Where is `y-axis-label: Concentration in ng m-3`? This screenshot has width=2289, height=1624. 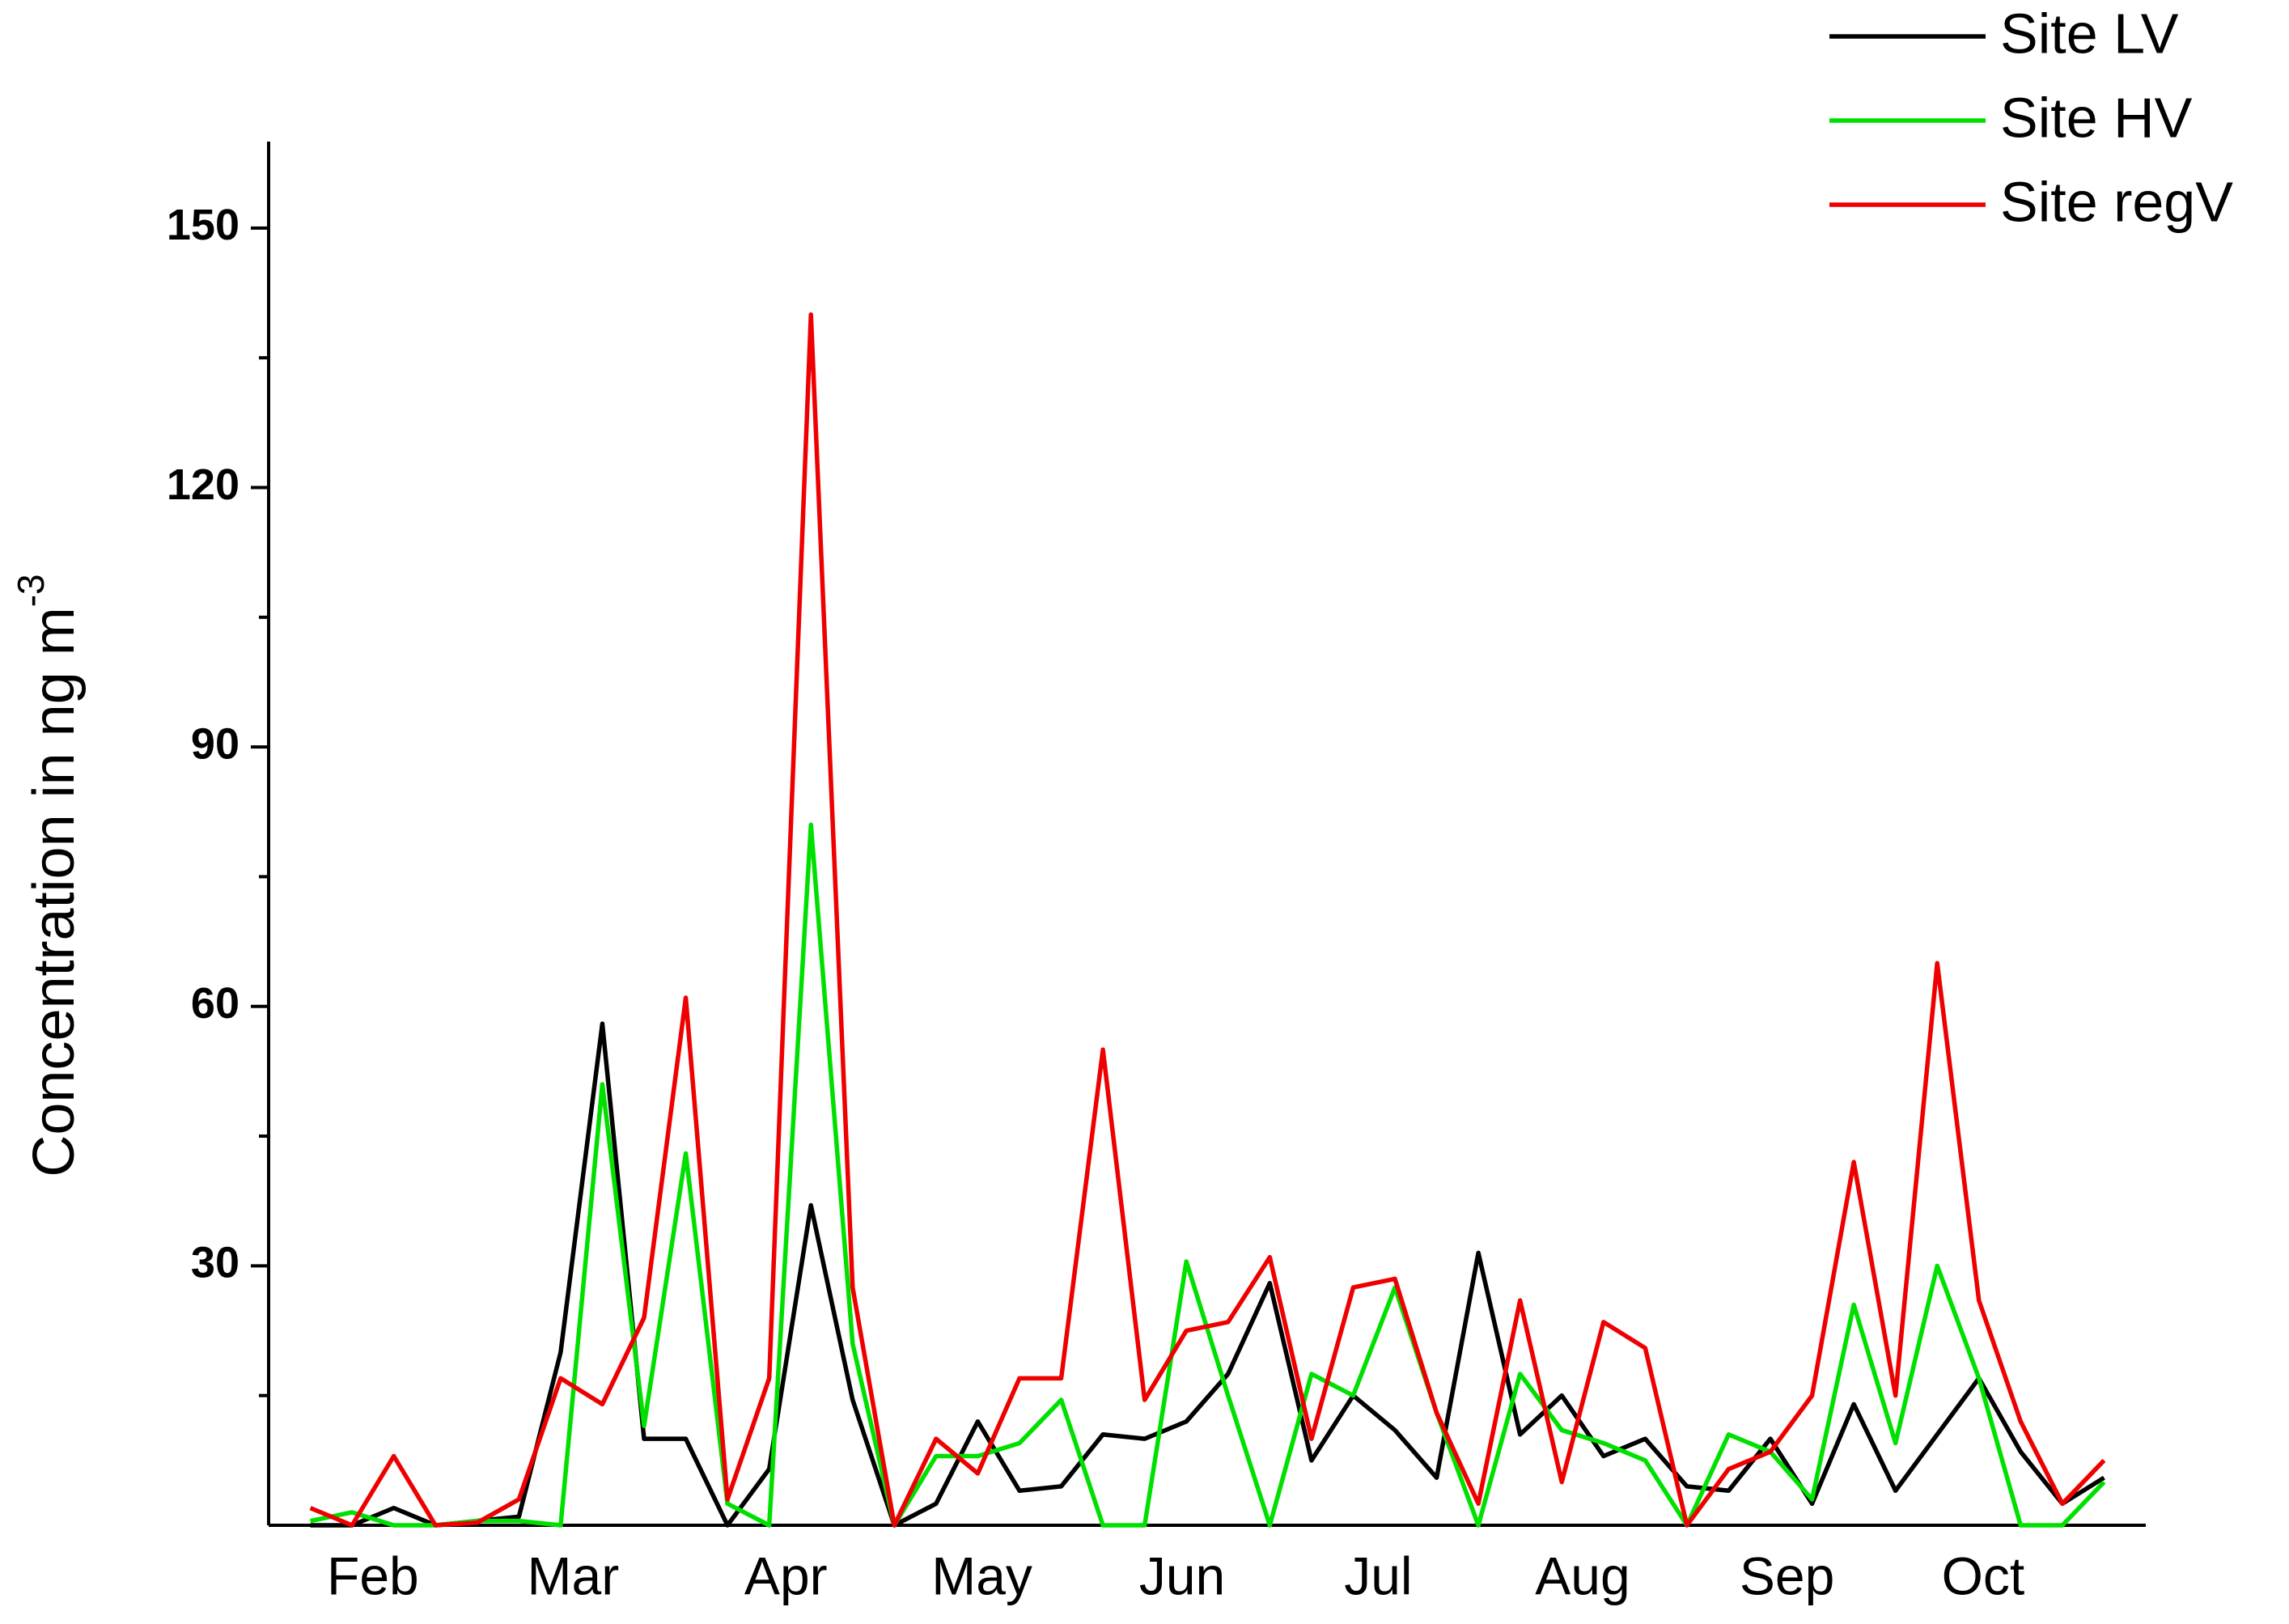 y-axis-label: Concentration in ng m-3 is located at coordinates (48, 875).